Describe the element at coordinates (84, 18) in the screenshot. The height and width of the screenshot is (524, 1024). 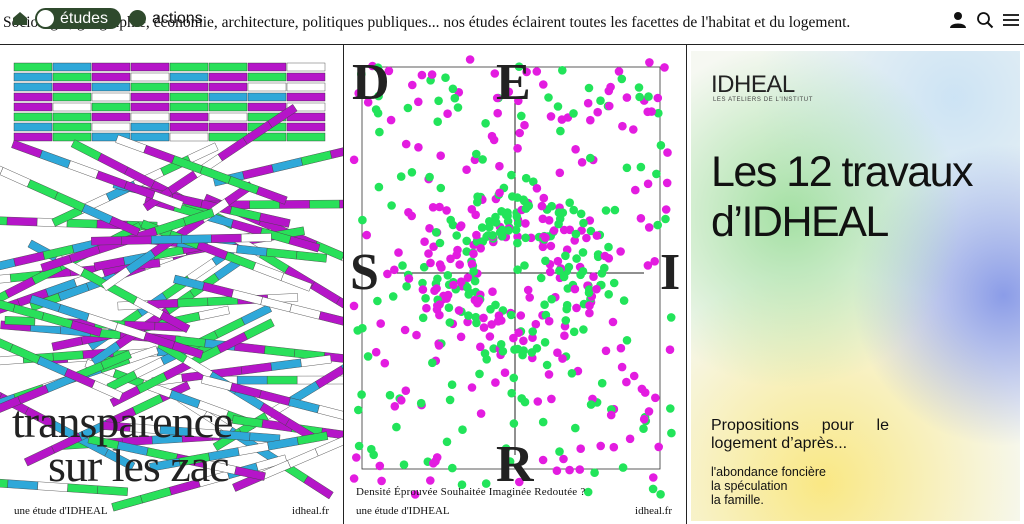
I see `tab-etudes-label: études` at that location.